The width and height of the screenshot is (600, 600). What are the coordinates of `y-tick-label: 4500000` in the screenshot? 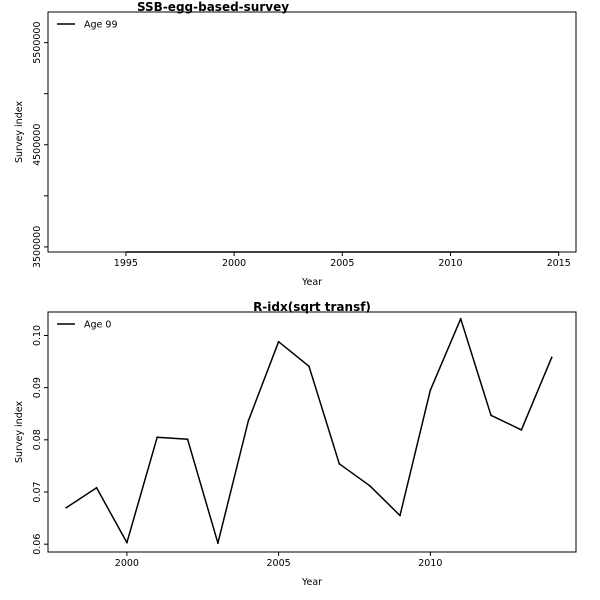 It's located at (37, 145).